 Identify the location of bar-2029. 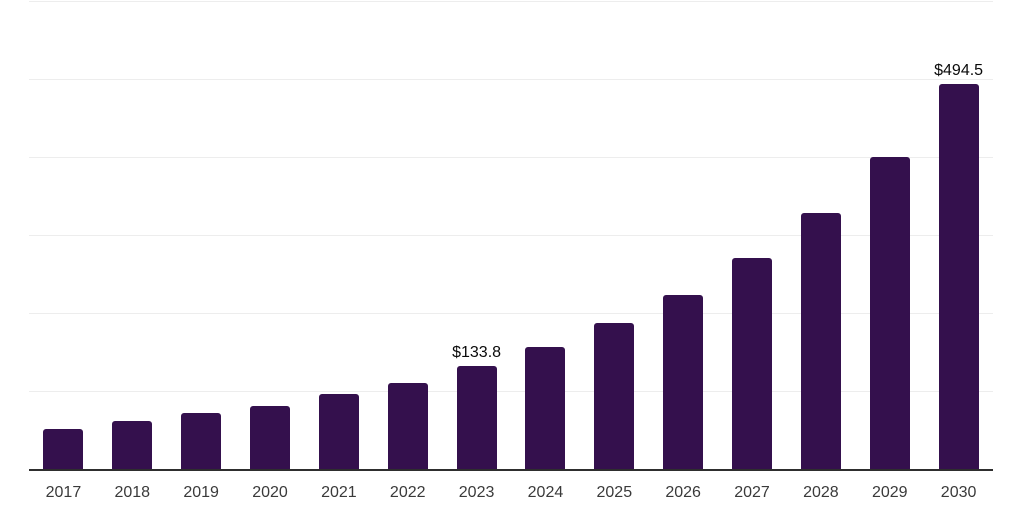
(889, 313).